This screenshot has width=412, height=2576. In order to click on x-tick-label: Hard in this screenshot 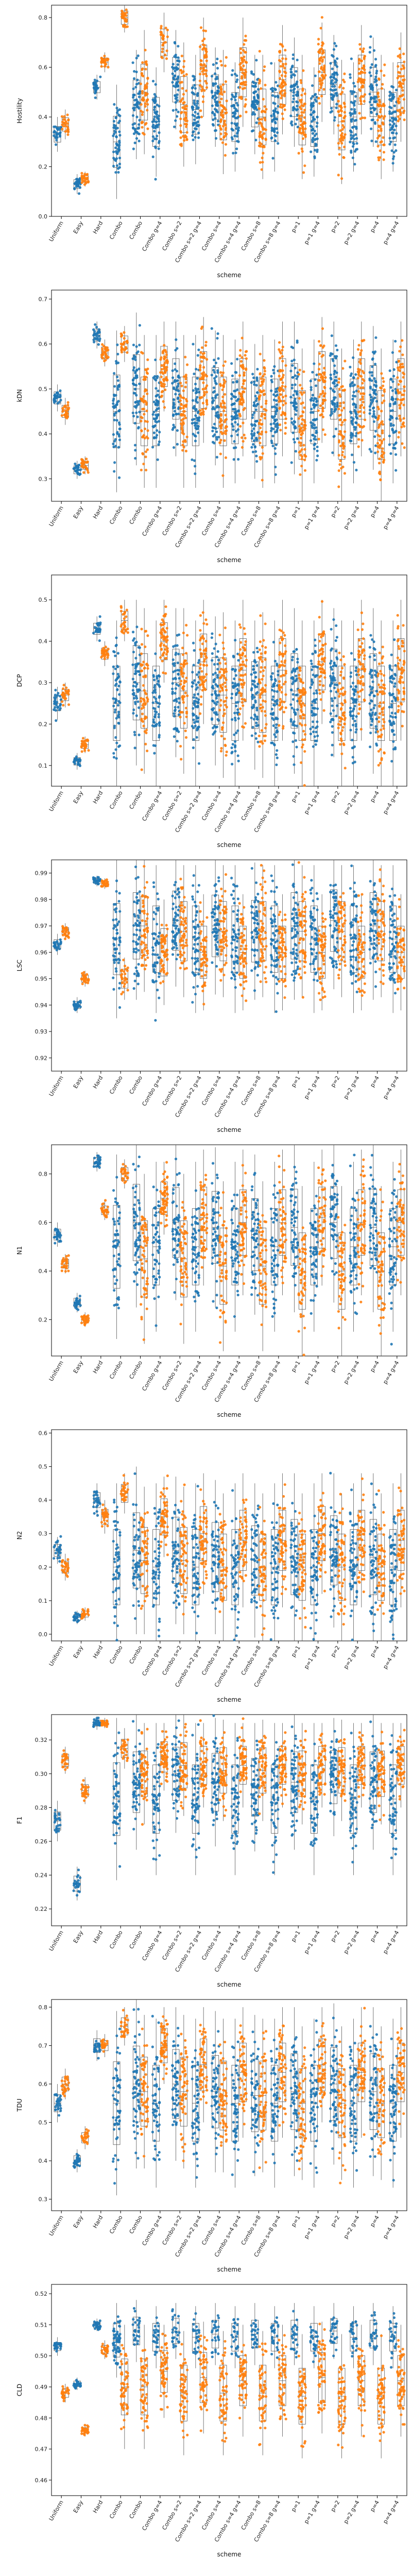, I will do `click(98, 797)`.